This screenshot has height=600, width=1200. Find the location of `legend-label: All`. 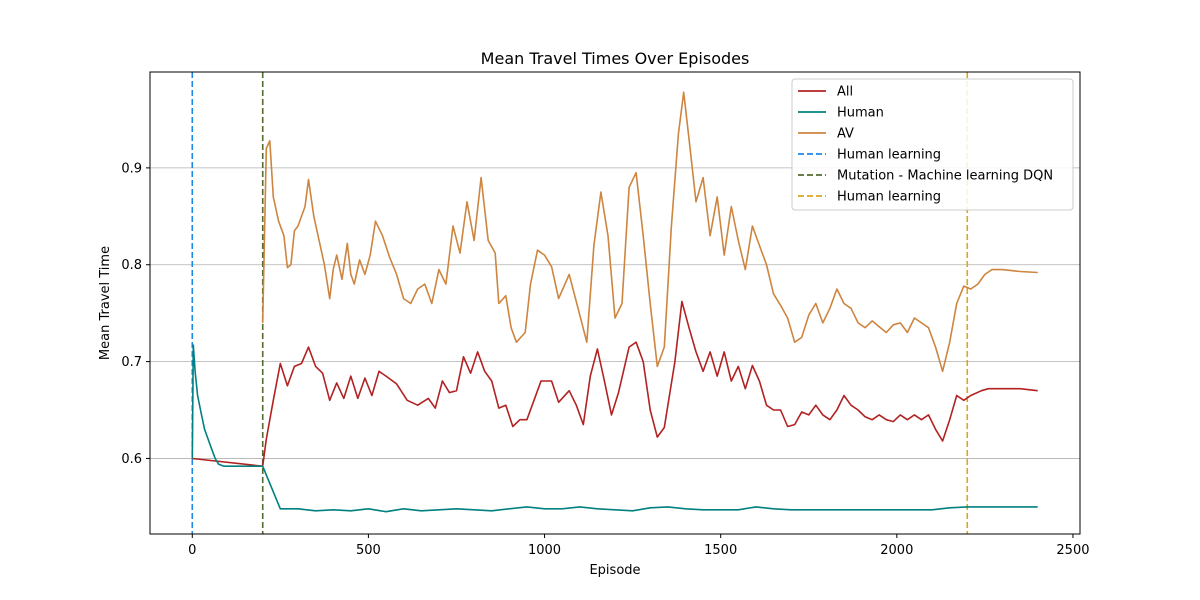

legend-label: All is located at coordinates (845, 92).